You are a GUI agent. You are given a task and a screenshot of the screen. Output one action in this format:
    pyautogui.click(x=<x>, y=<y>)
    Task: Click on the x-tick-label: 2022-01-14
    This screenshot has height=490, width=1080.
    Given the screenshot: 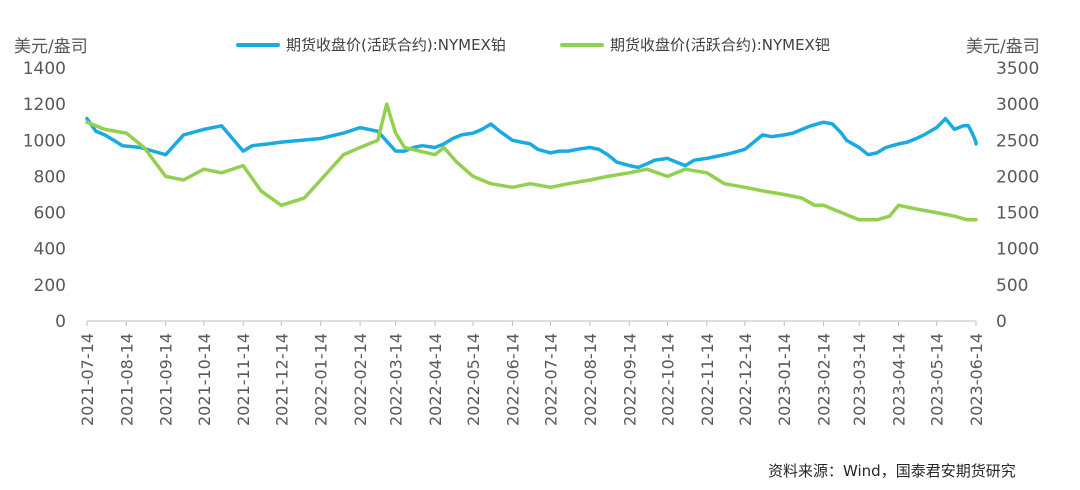 What is the action you would take?
    pyautogui.click(x=321, y=379)
    